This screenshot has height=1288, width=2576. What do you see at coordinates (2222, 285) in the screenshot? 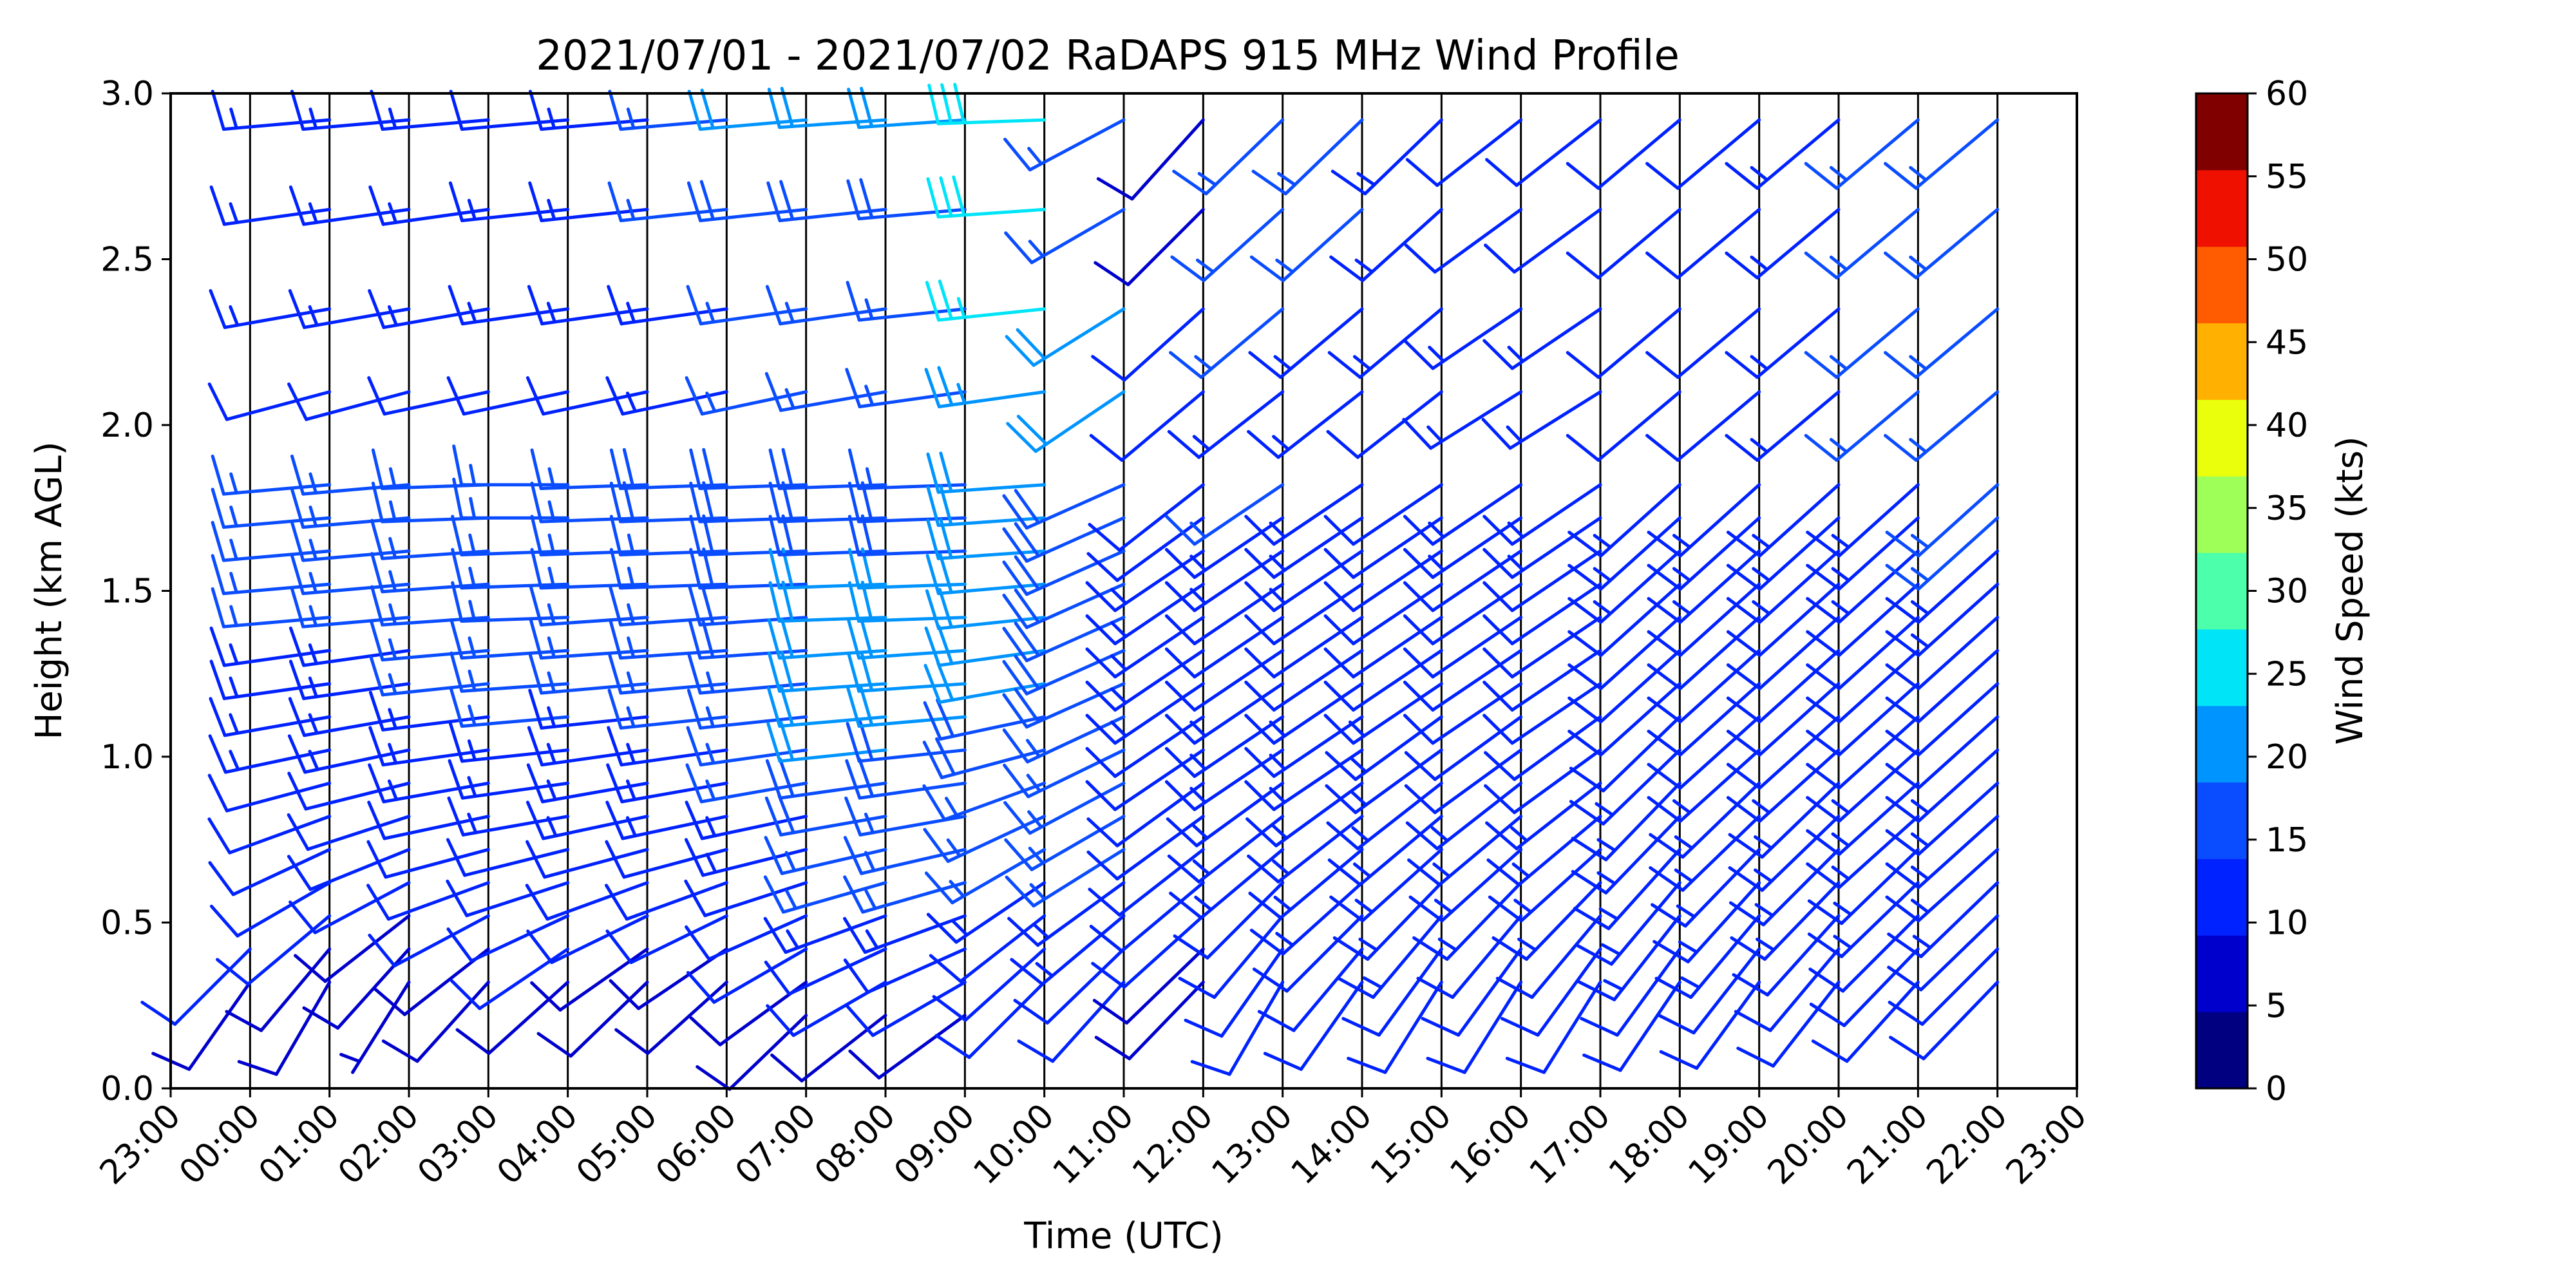
I see `colorbar-band` at bounding box center [2222, 285].